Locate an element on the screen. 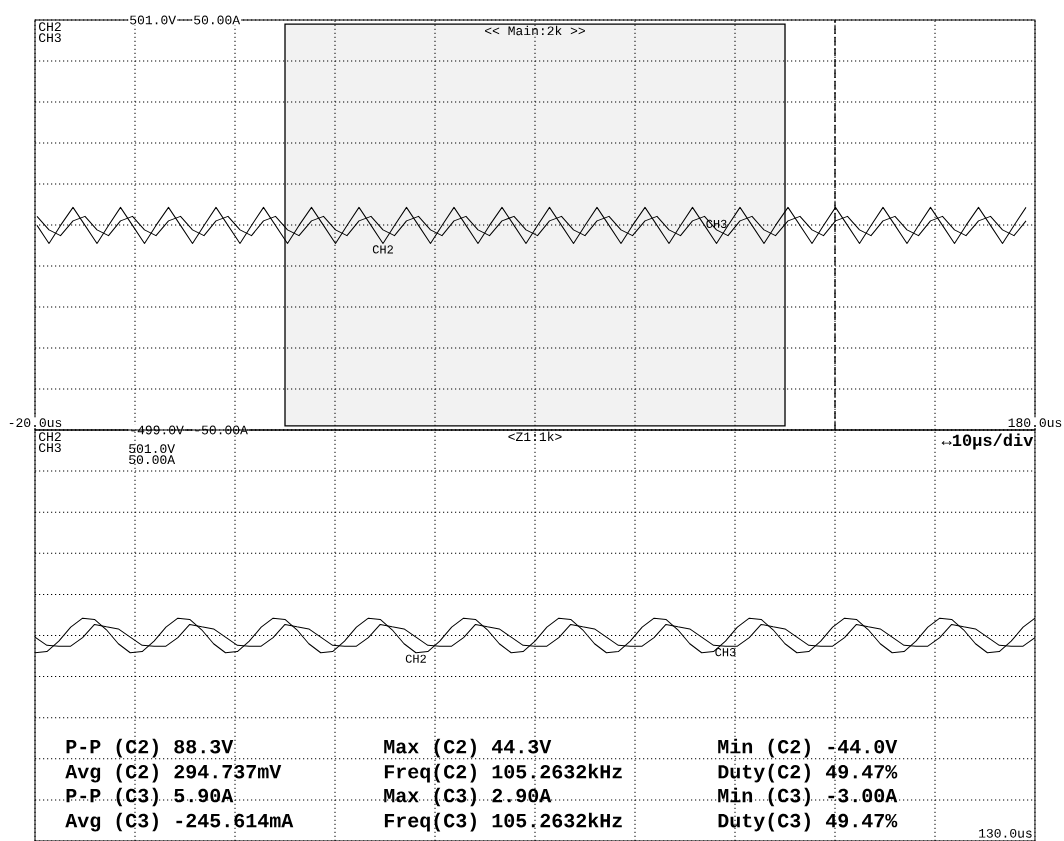 This screenshot has height=841, width=1064. series-label: CH3 is located at coordinates (725, 652).